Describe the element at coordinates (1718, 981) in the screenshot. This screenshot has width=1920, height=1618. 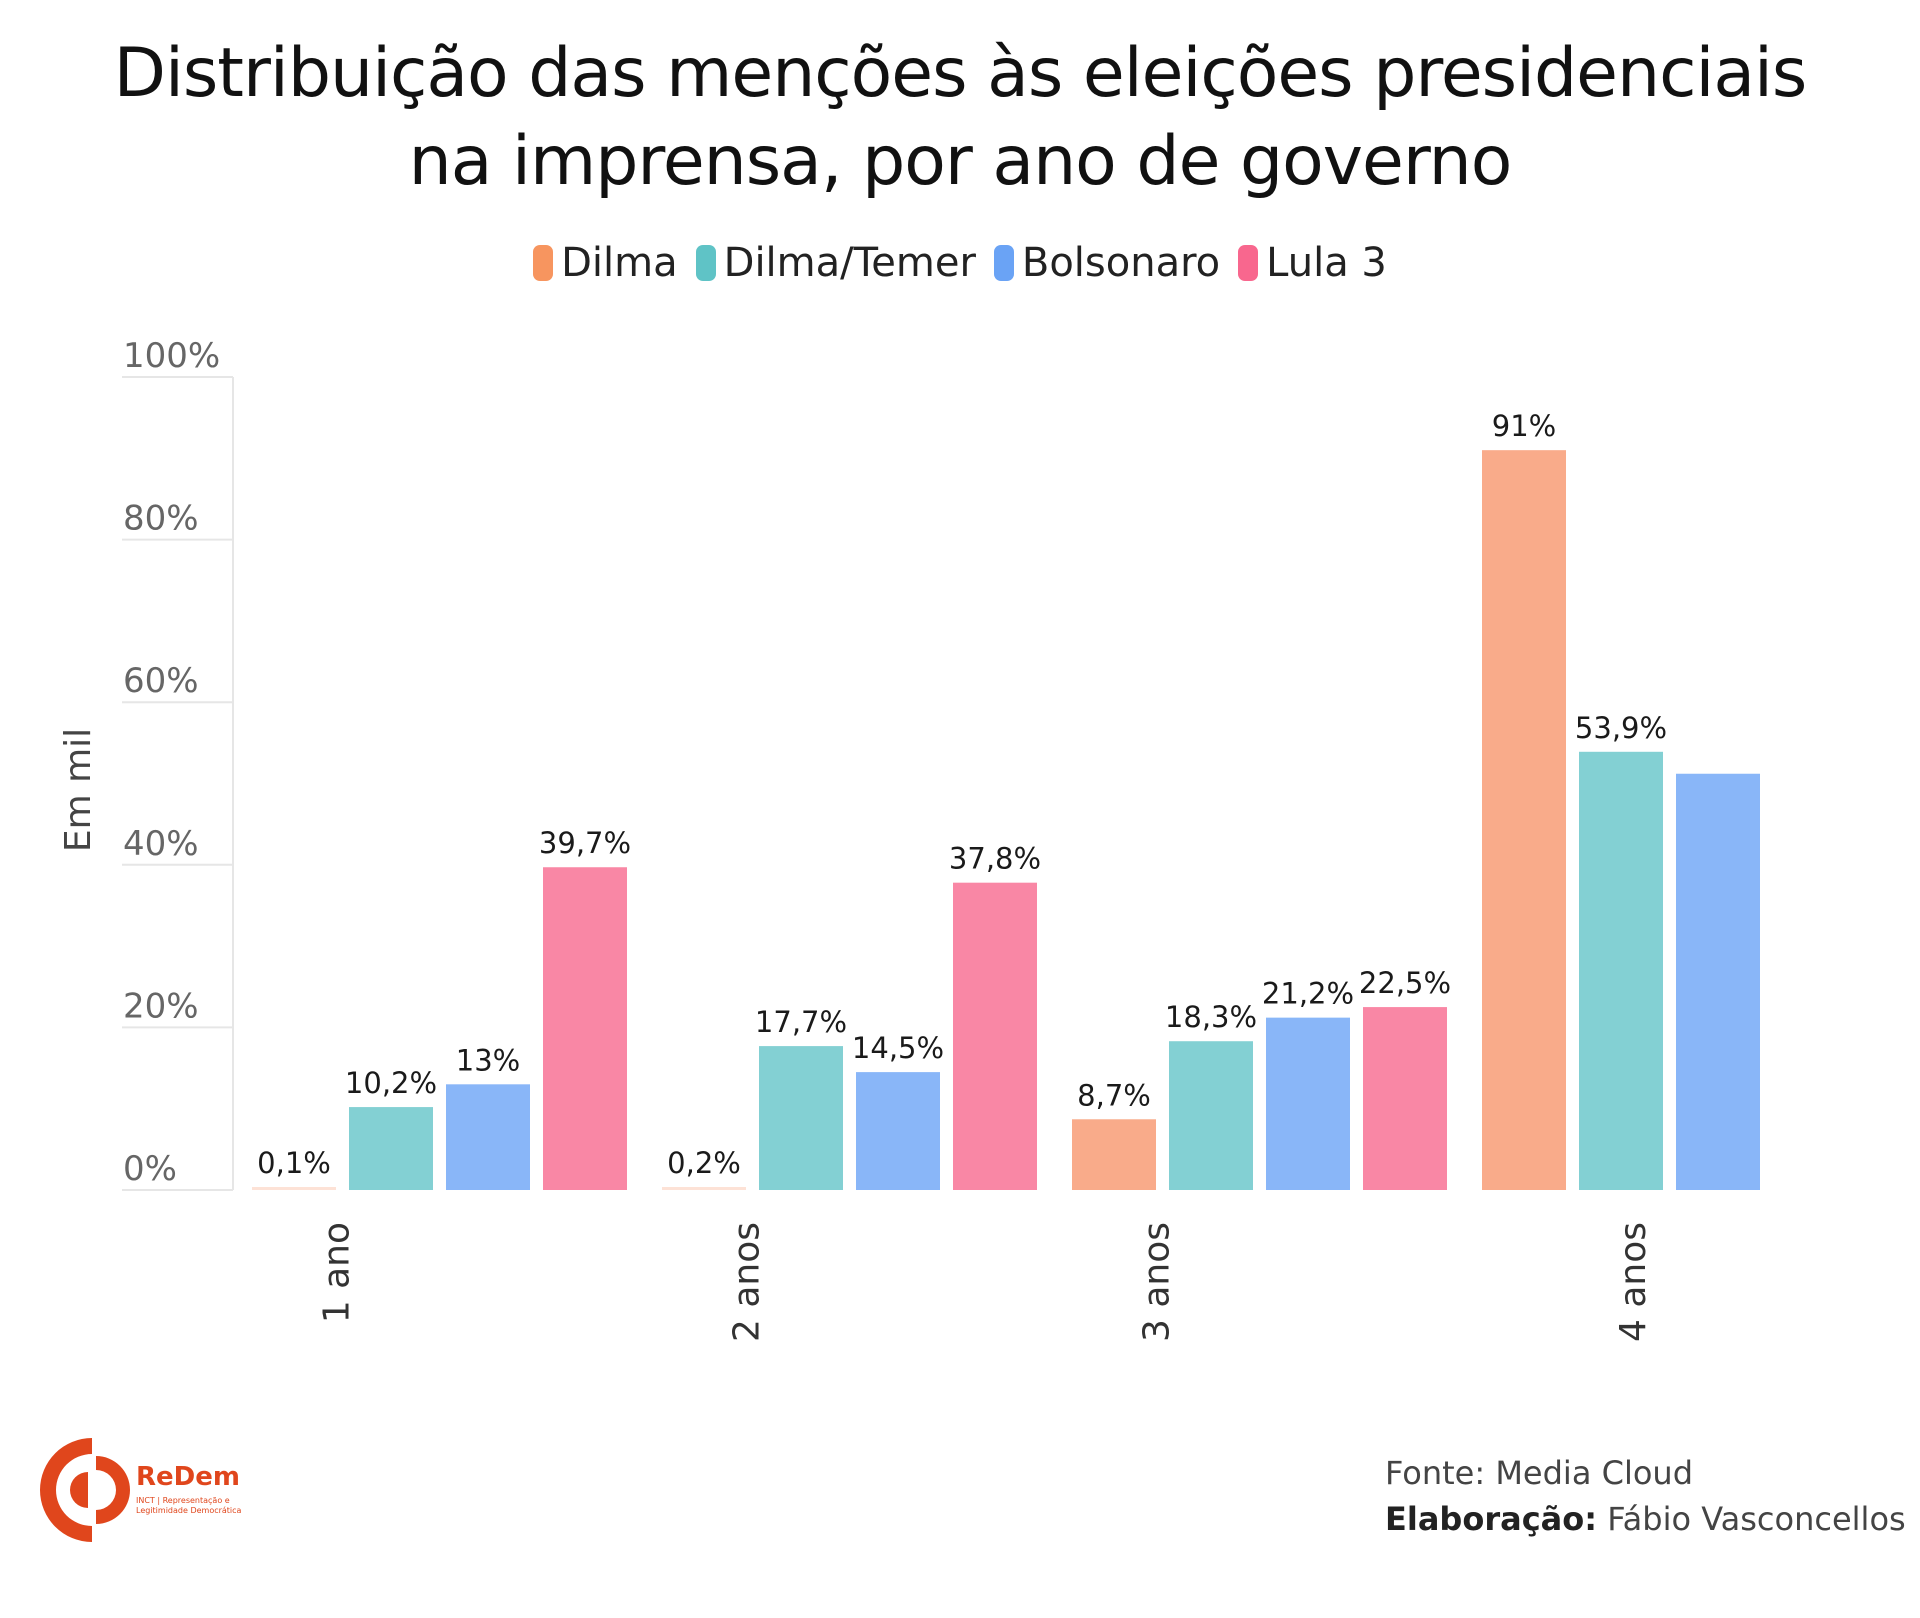
I see `bar-bolsonaro-4-anos` at that location.